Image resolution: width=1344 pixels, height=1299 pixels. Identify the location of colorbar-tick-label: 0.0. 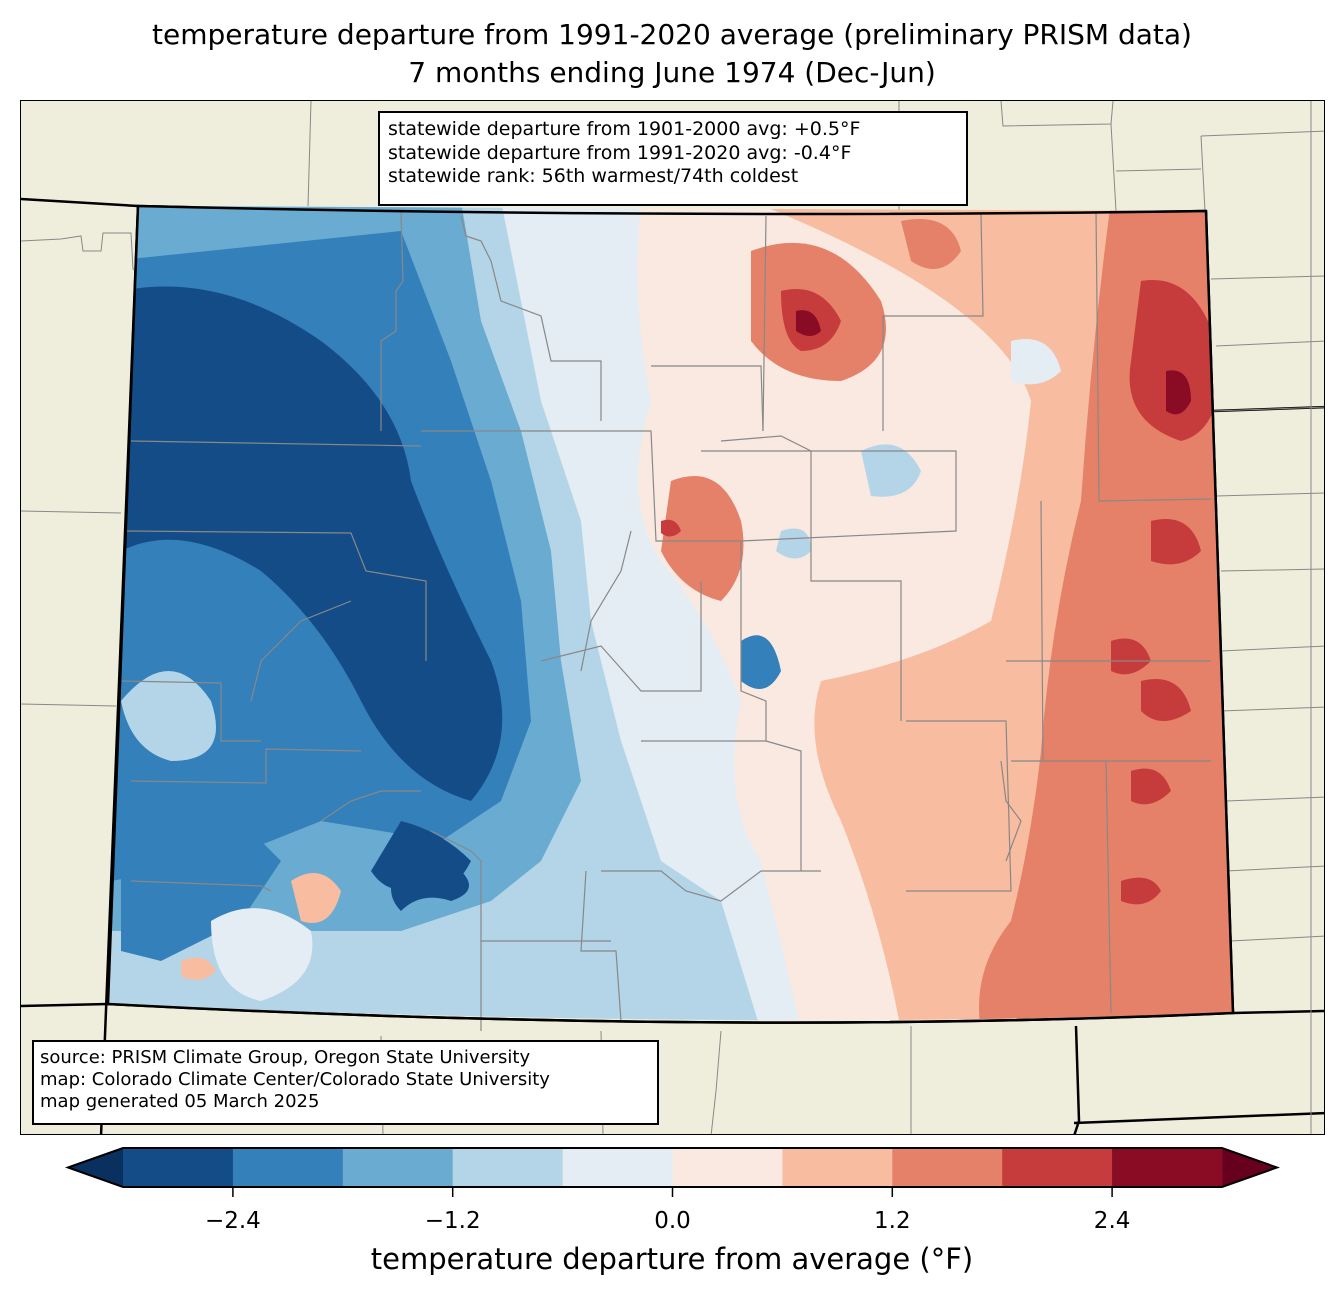
(672, 1221).